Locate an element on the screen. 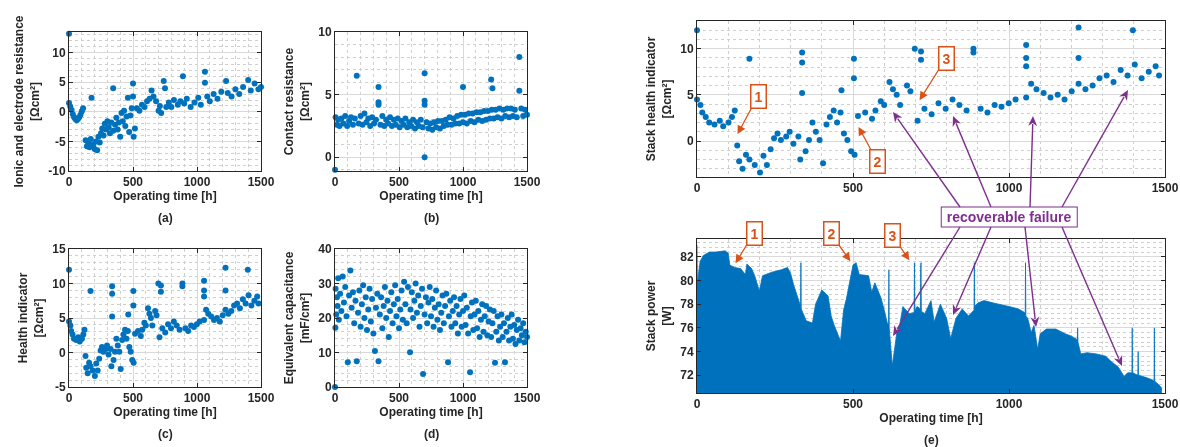  y-axis-title: Health indicator [Ωcm²] is located at coordinates (30, 318).